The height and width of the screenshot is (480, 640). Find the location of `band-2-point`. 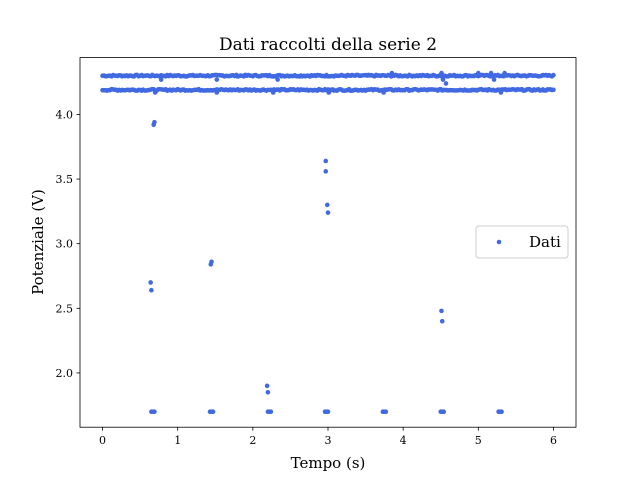

band-2-point is located at coordinates (553, 90).